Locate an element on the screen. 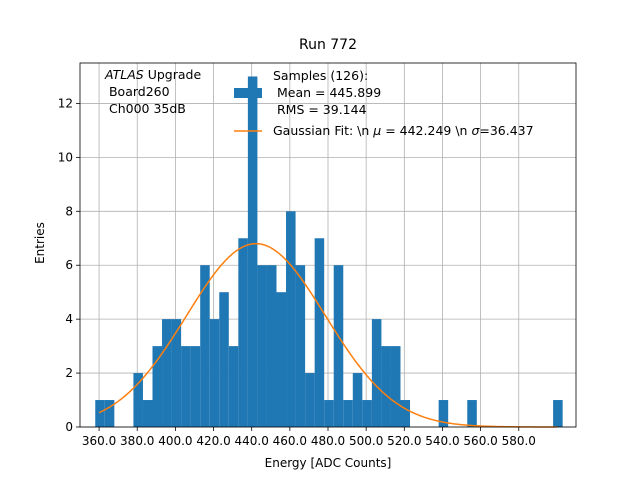  y-tick-label-6: 12 is located at coordinates (65, 103).